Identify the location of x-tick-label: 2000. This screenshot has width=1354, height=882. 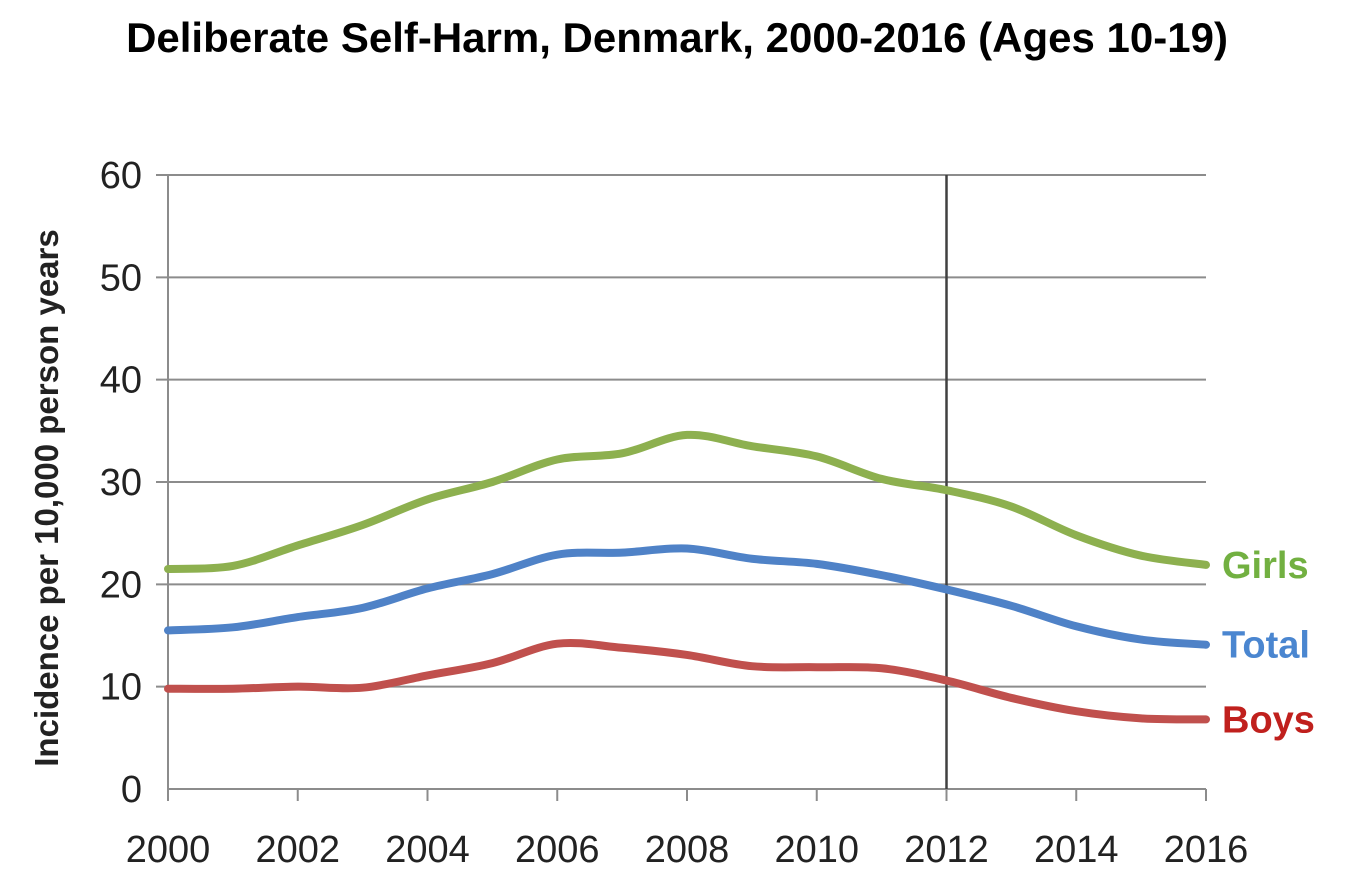
(168, 850).